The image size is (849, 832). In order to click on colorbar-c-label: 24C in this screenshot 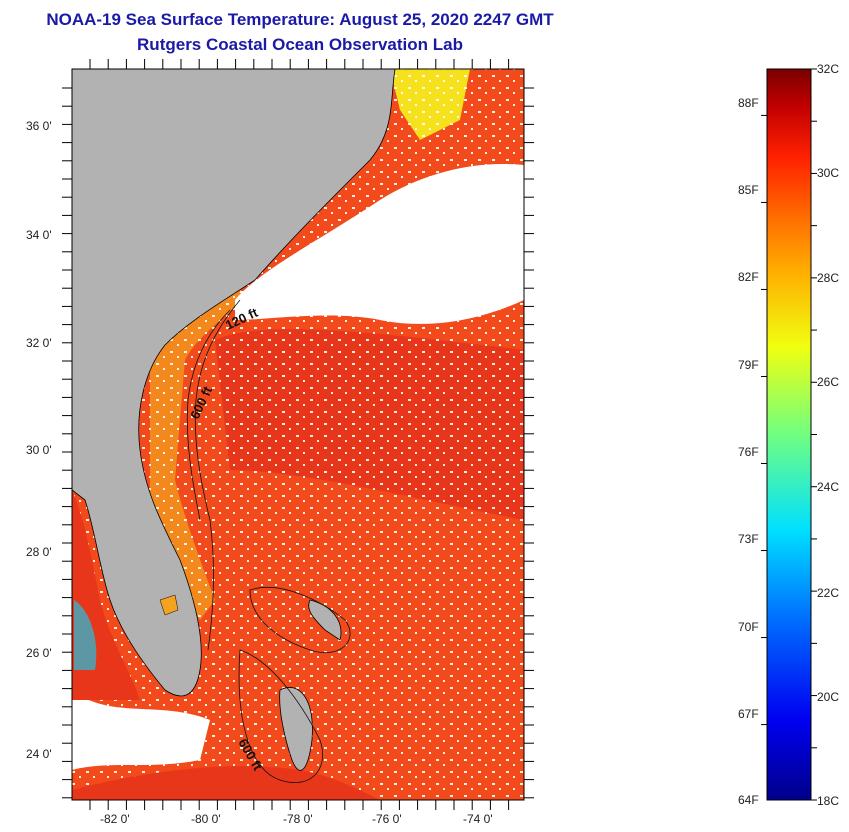, I will do `click(828, 487)`.